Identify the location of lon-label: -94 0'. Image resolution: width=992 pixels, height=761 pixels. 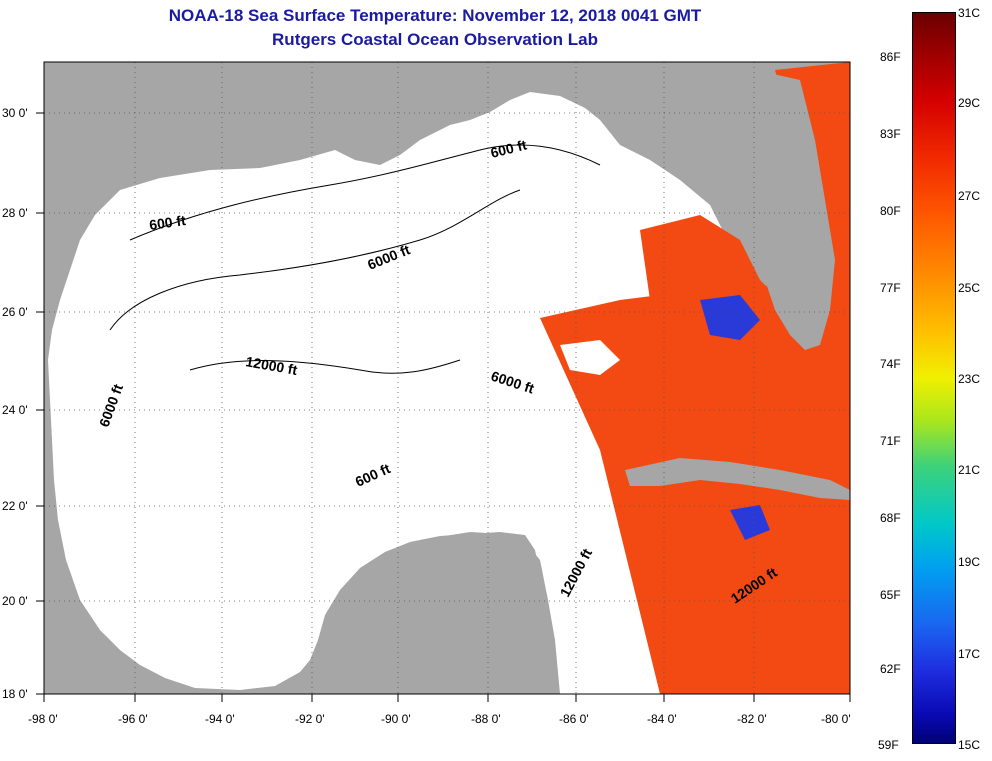
(220, 719).